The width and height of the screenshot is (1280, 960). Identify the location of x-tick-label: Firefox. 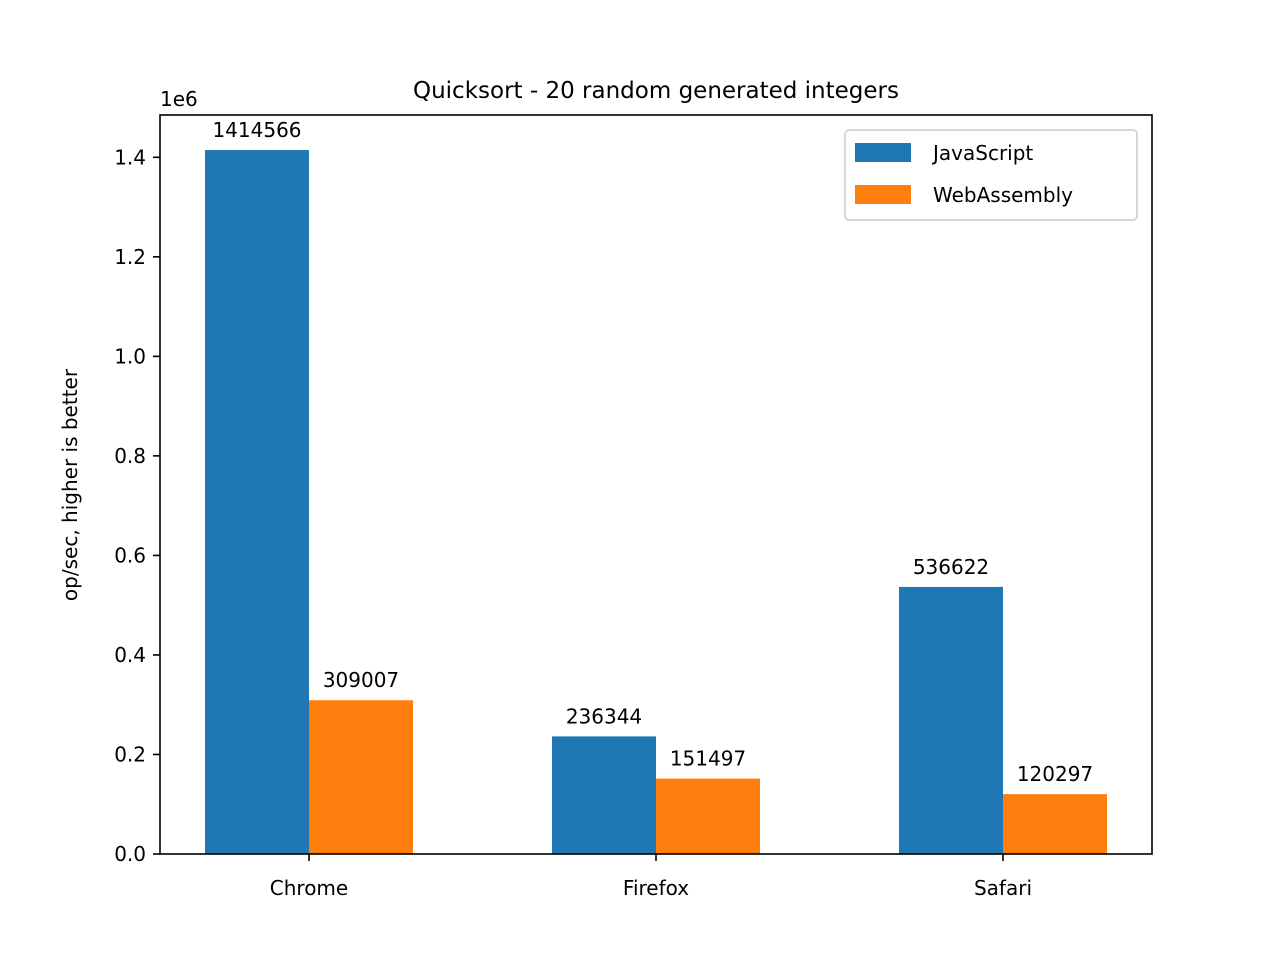
(656, 888).